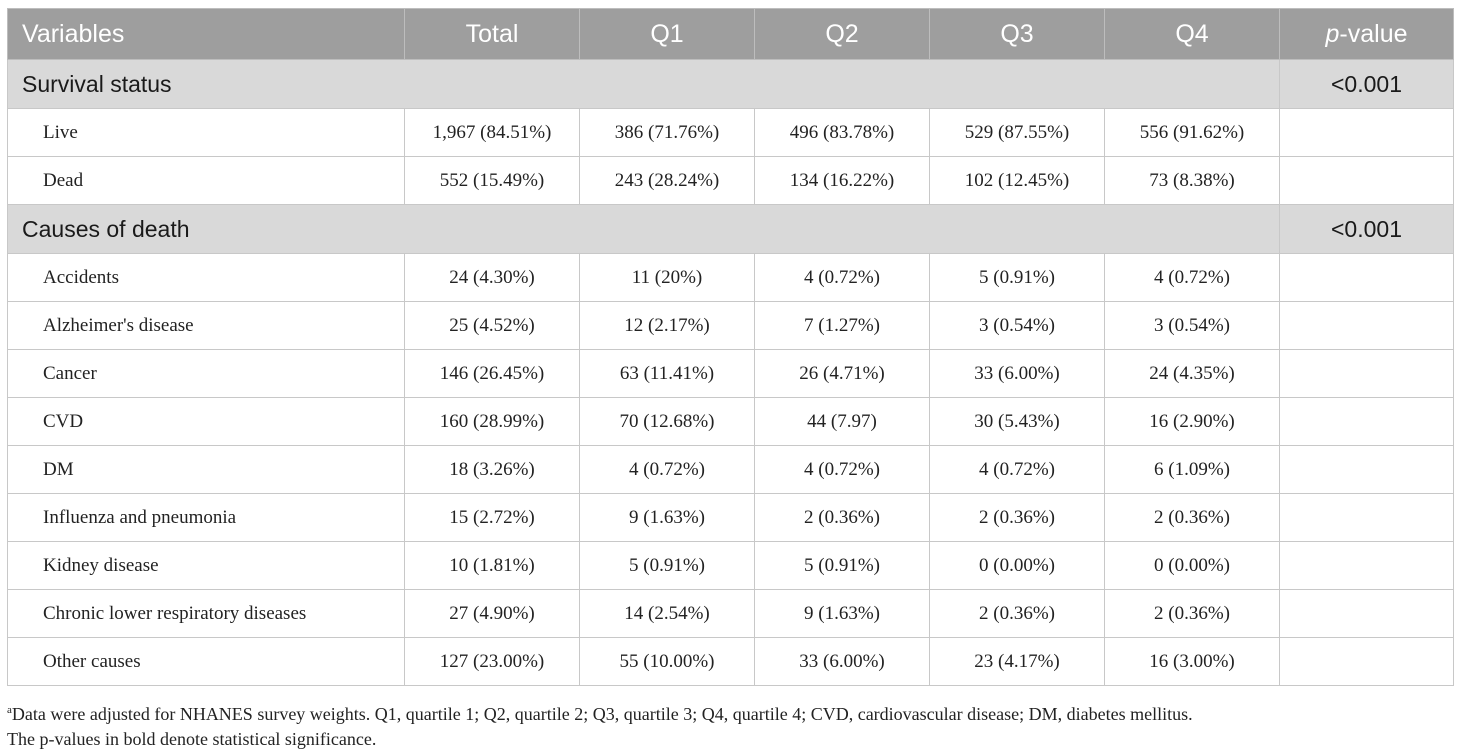 The width and height of the screenshot is (1460, 752). I want to click on cell-q3: 0 (0.00%), so click(1017, 565).